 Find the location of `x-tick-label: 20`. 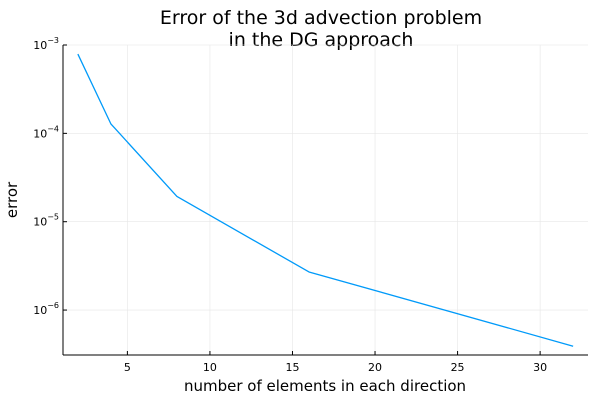

x-tick-label: 20 is located at coordinates (375, 367).